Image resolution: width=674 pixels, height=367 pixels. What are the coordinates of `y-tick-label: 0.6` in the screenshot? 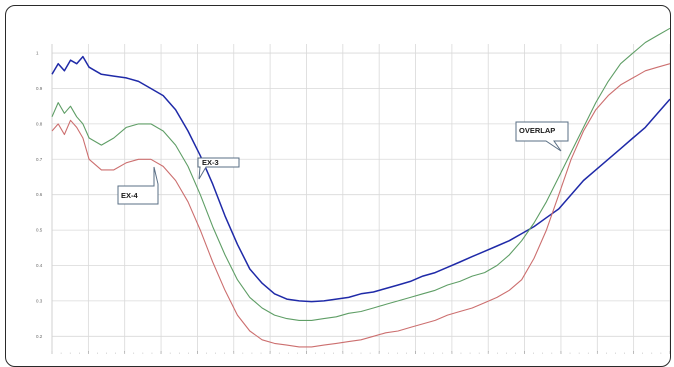 It's located at (39, 194).